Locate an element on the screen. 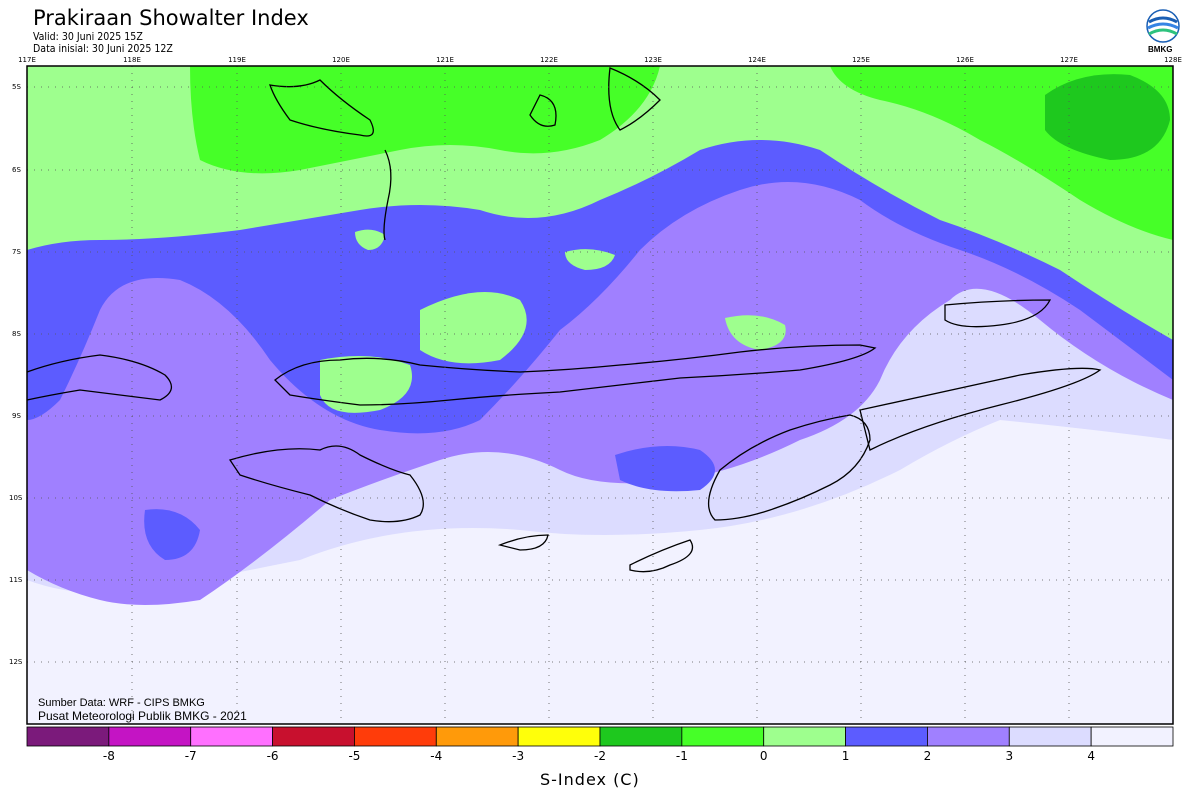 The height and width of the screenshot is (800, 1200). strong-region is located at coordinates (1107, 117).